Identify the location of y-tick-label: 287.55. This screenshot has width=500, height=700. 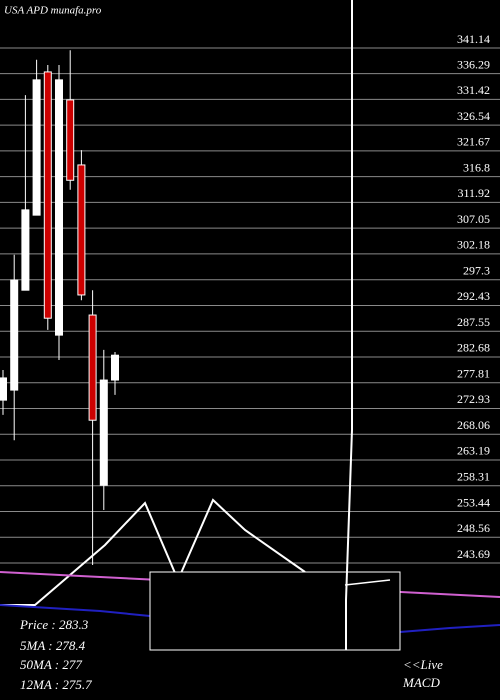
(473, 322).